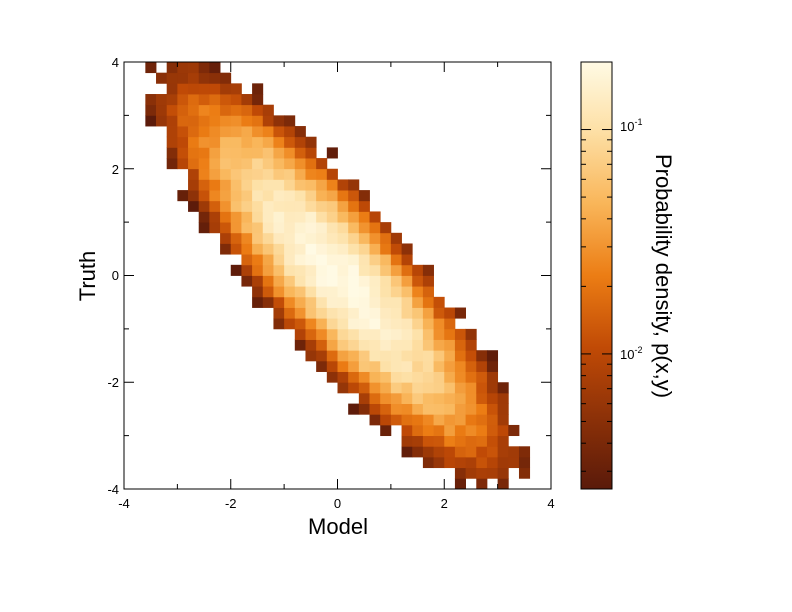 The width and height of the screenshot is (792, 612). I want to click on x-tick-label: -4, so click(124, 503).